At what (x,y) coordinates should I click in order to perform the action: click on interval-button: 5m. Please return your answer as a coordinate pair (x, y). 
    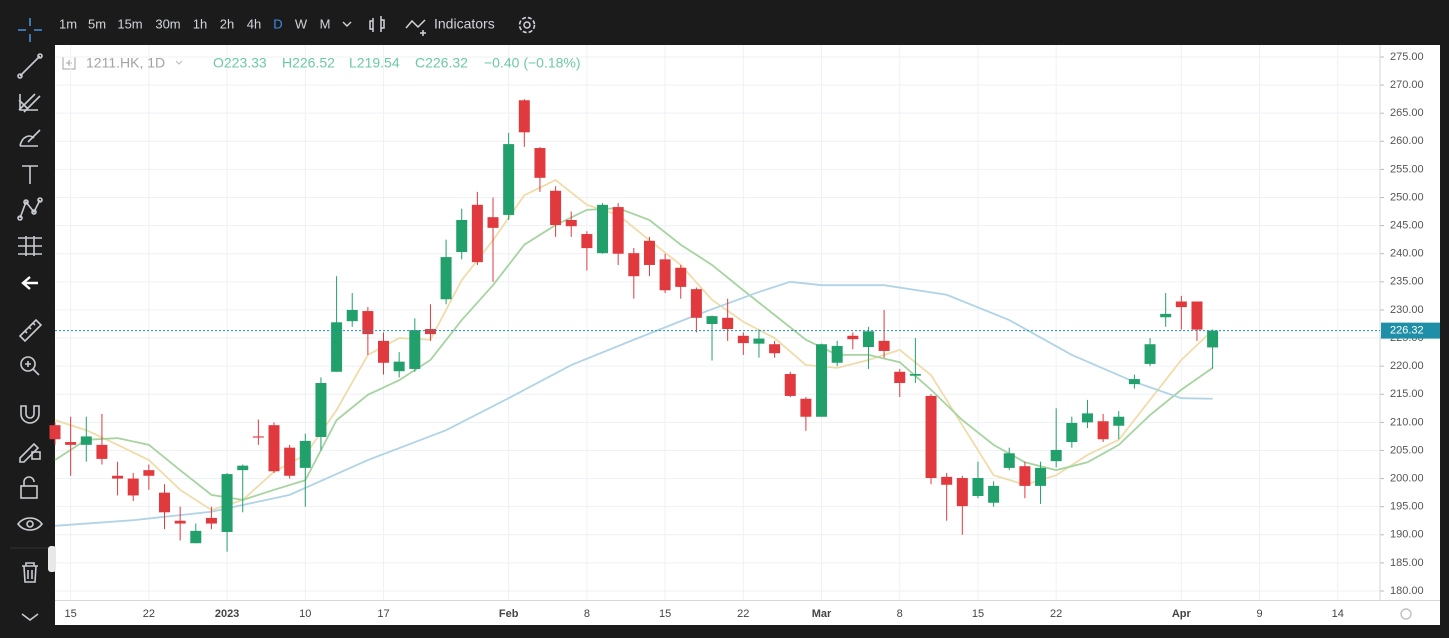
    Looking at the image, I should click on (97, 23).